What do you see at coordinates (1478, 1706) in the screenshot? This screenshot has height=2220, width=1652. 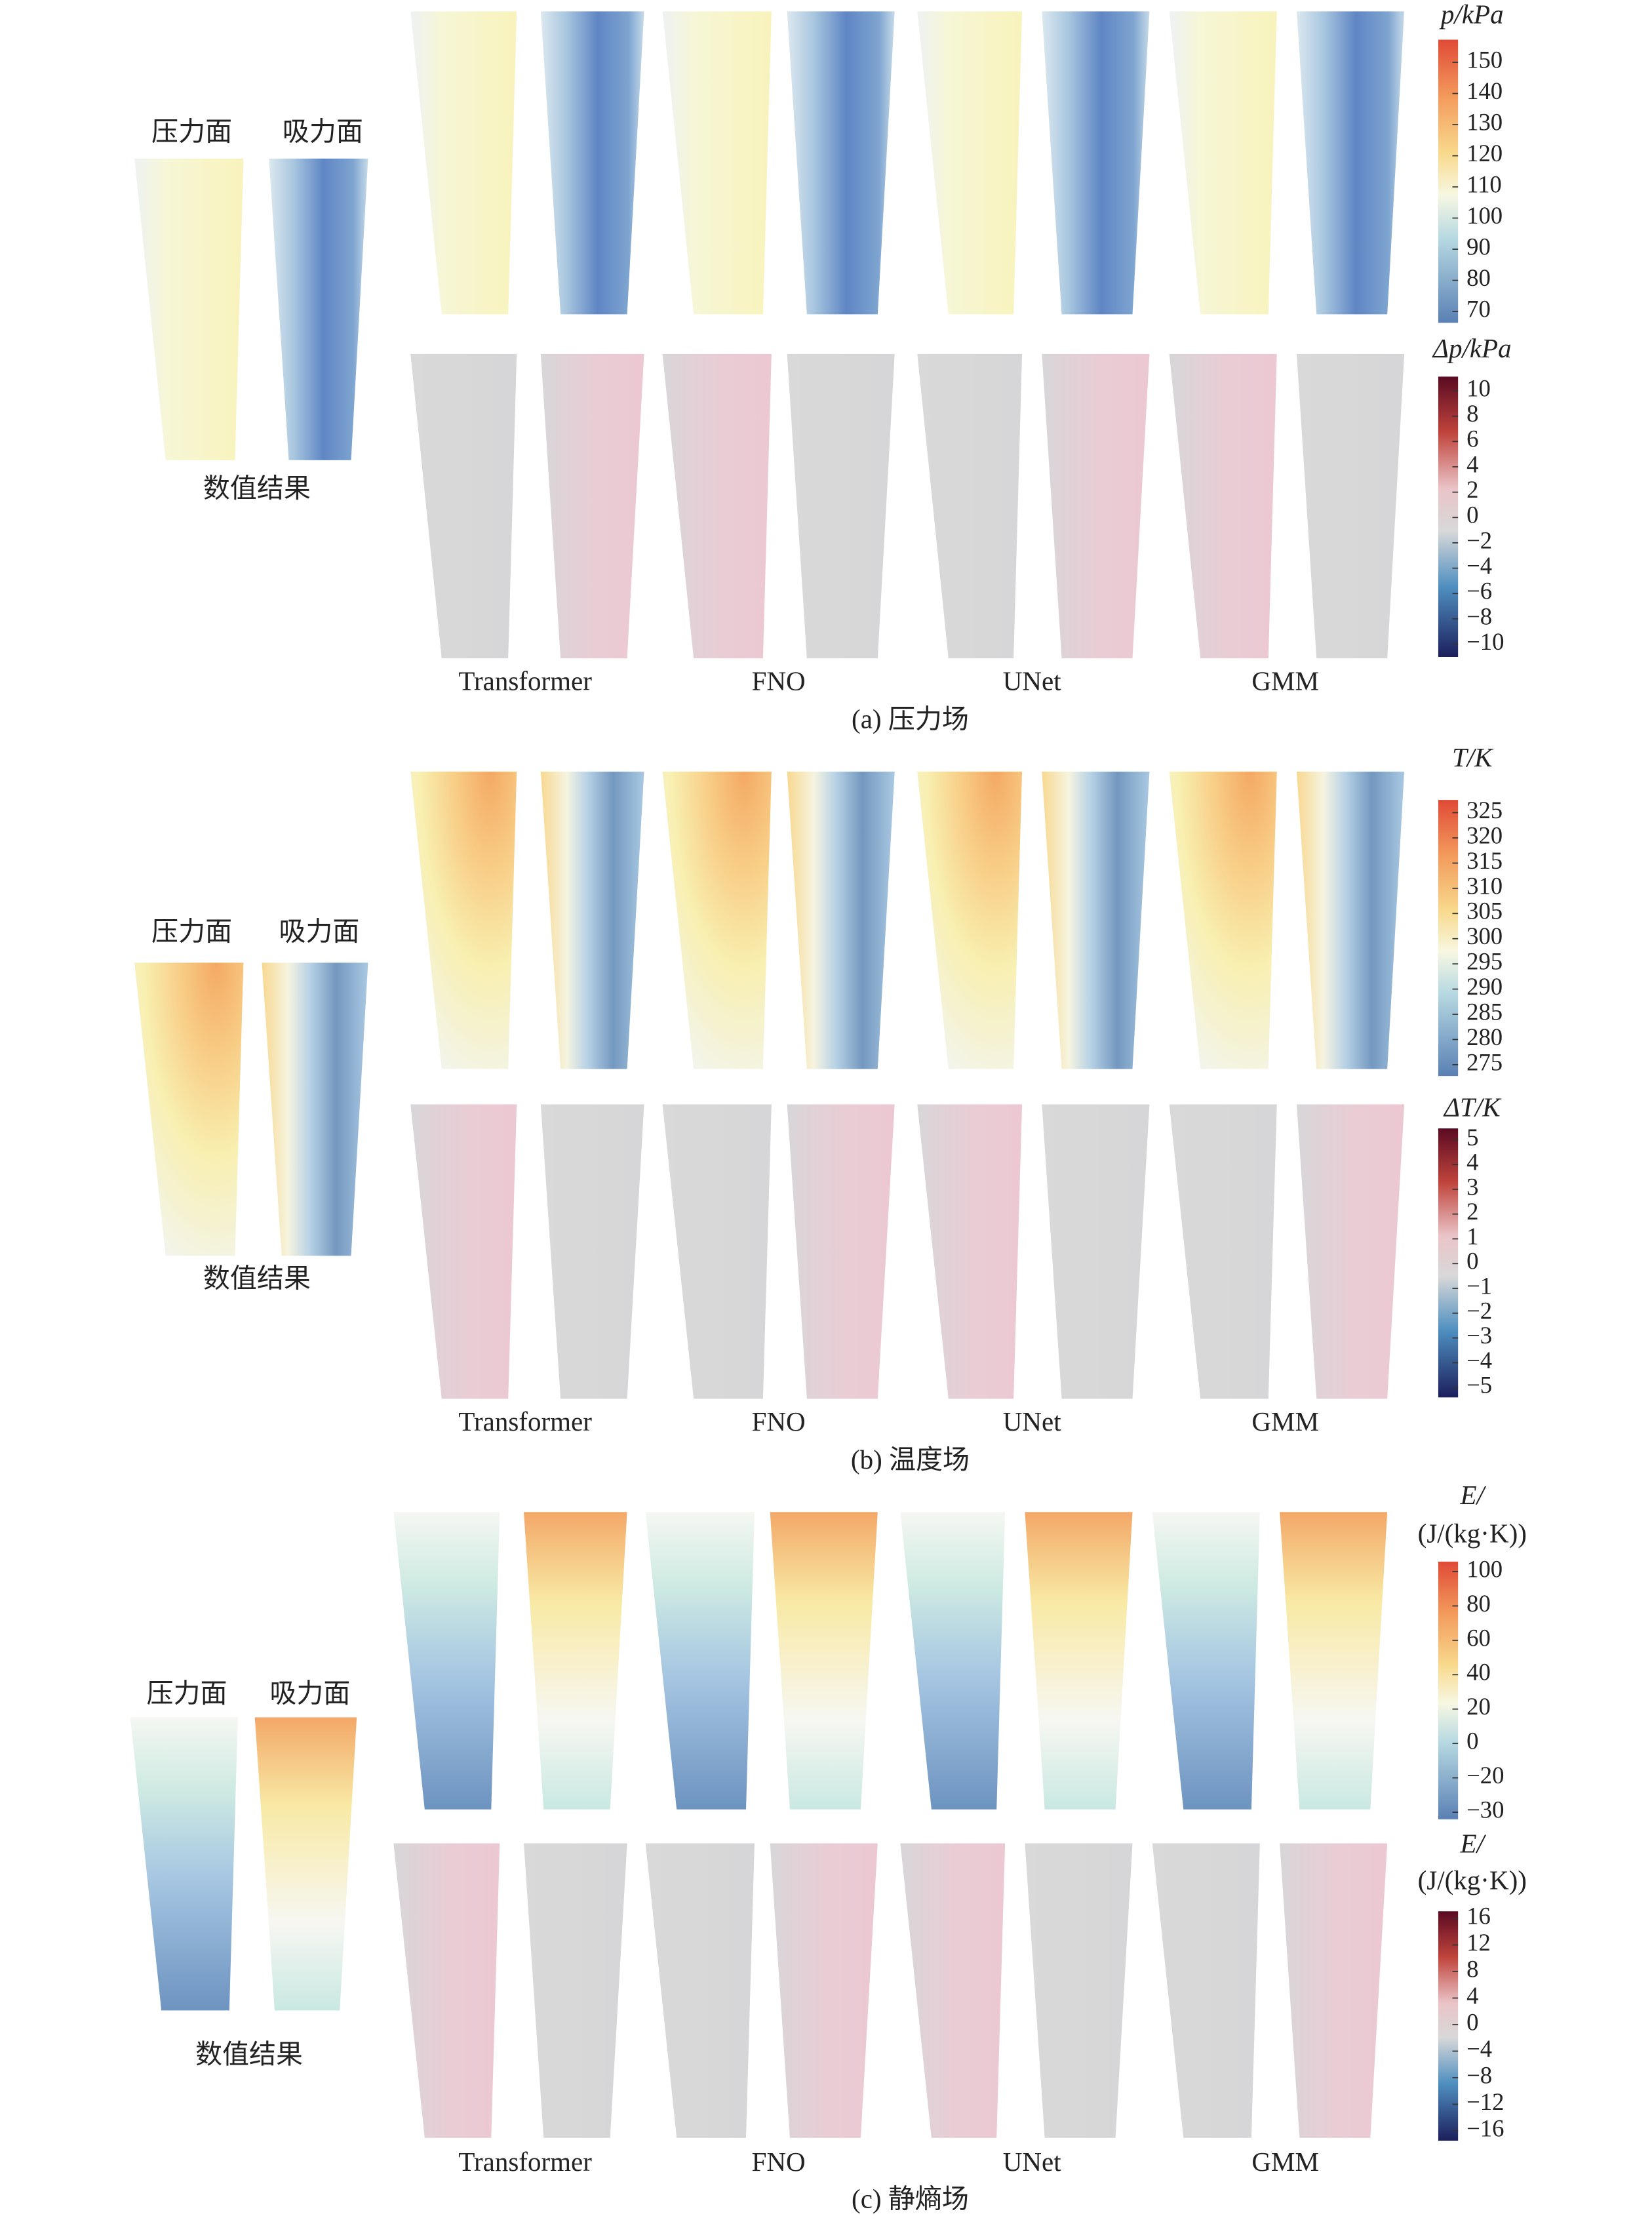 I see `colorbar-tick-label: 20` at bounding box center [1478, 1706].